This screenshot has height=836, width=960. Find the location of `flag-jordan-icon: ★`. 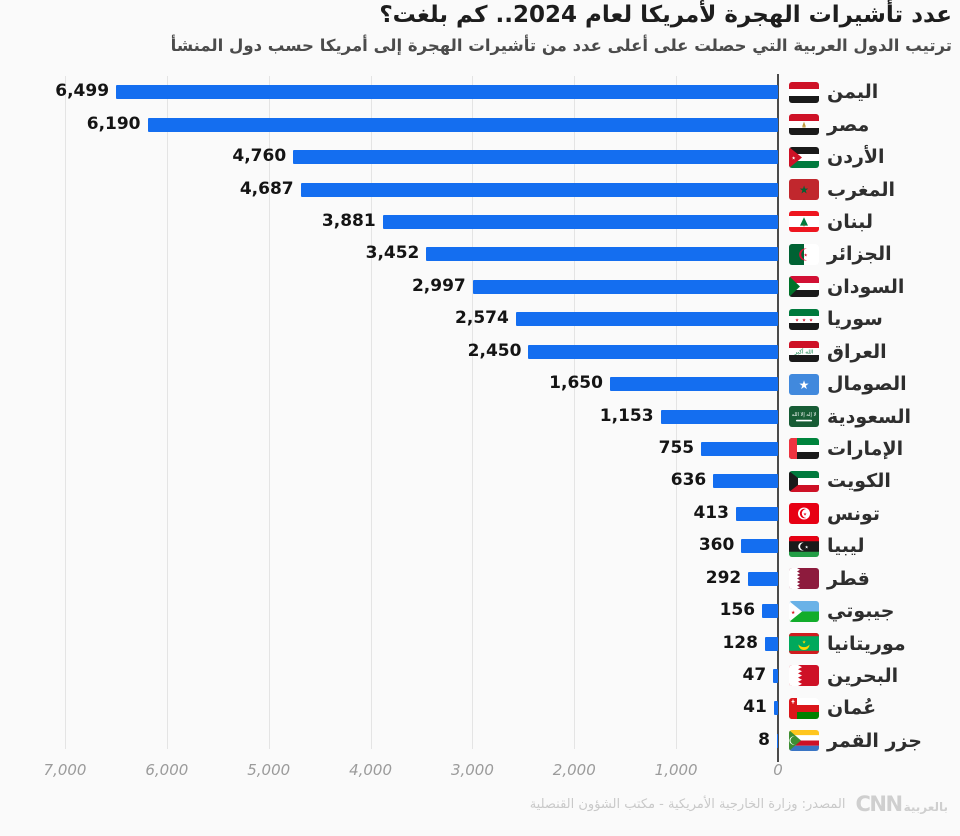

flag-jordan-icon: ★ is located at coordinates (804, 157).